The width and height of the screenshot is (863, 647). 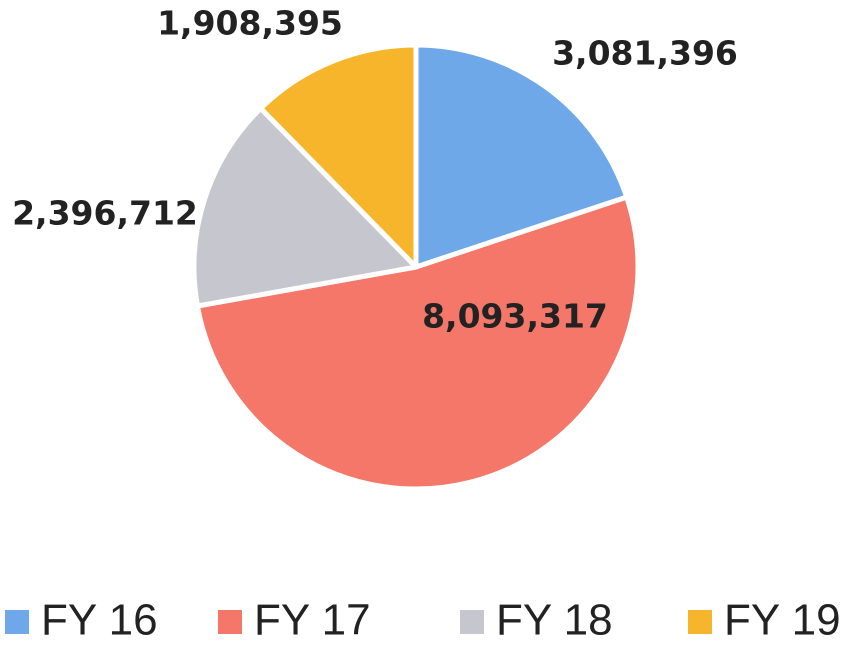 I want to click on legend-label: FY 16, so click(x=99, y=620).